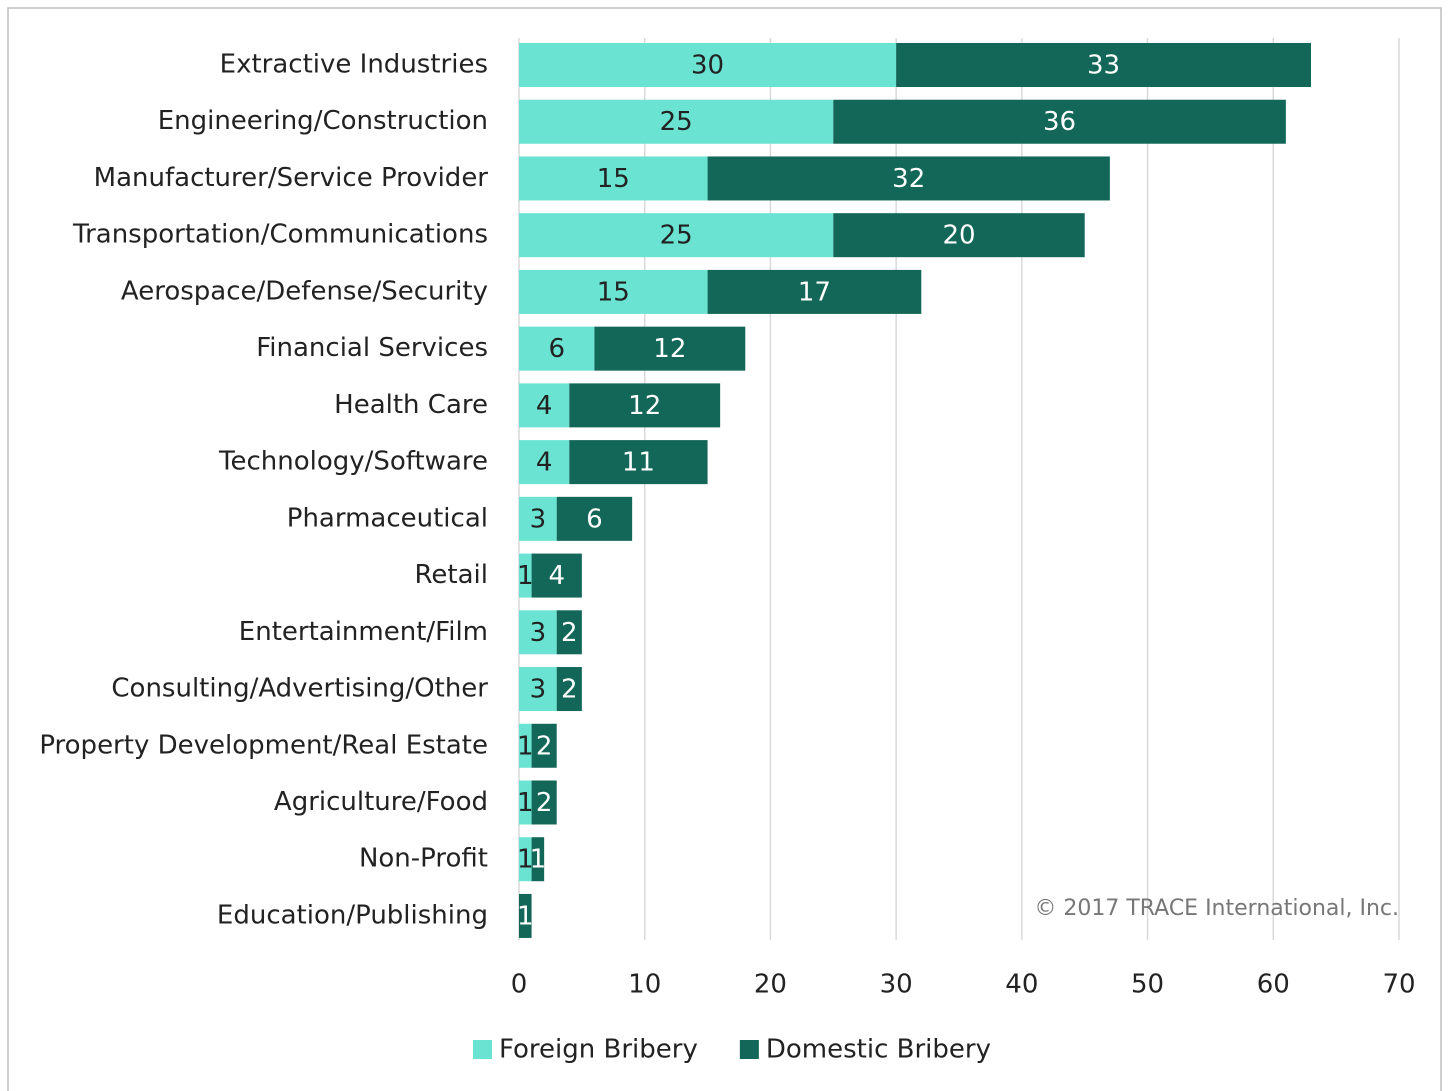 This screenshot has height=1091, width=1449. Describe the element at coordinates (353, 462) in the screenshot. I see `y-tick-label: Technology/Software` at that location.